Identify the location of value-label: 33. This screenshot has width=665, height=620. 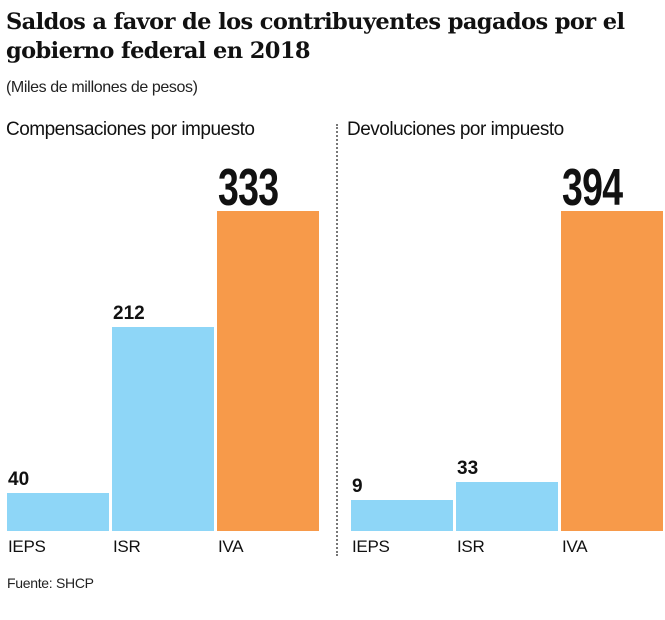
(468, 468).